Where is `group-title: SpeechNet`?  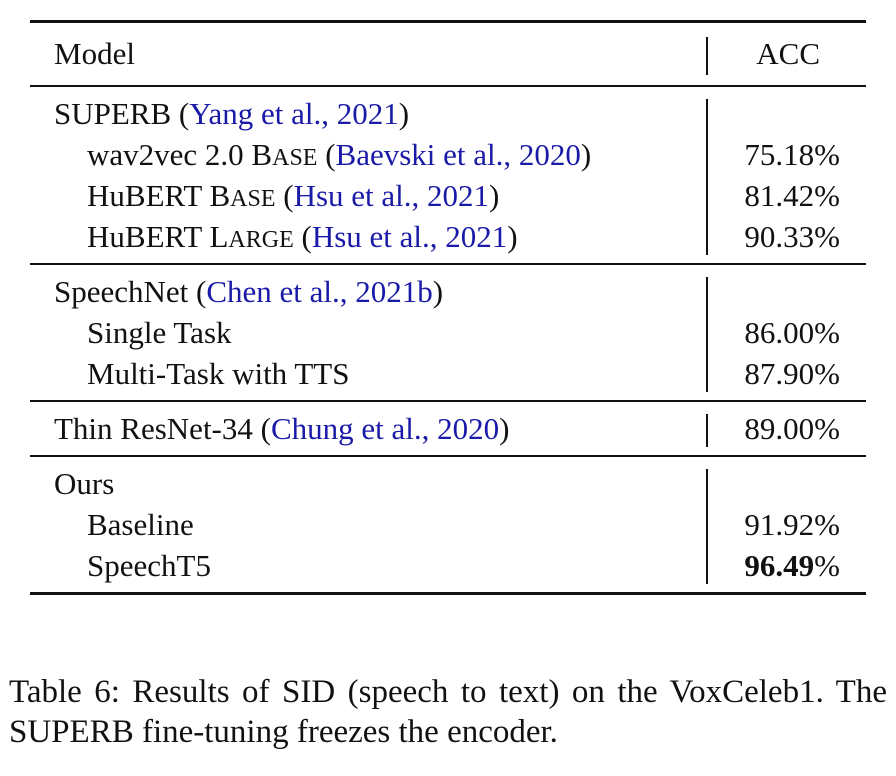 group-title: SpeechNet is located at coordinates (121, 291).